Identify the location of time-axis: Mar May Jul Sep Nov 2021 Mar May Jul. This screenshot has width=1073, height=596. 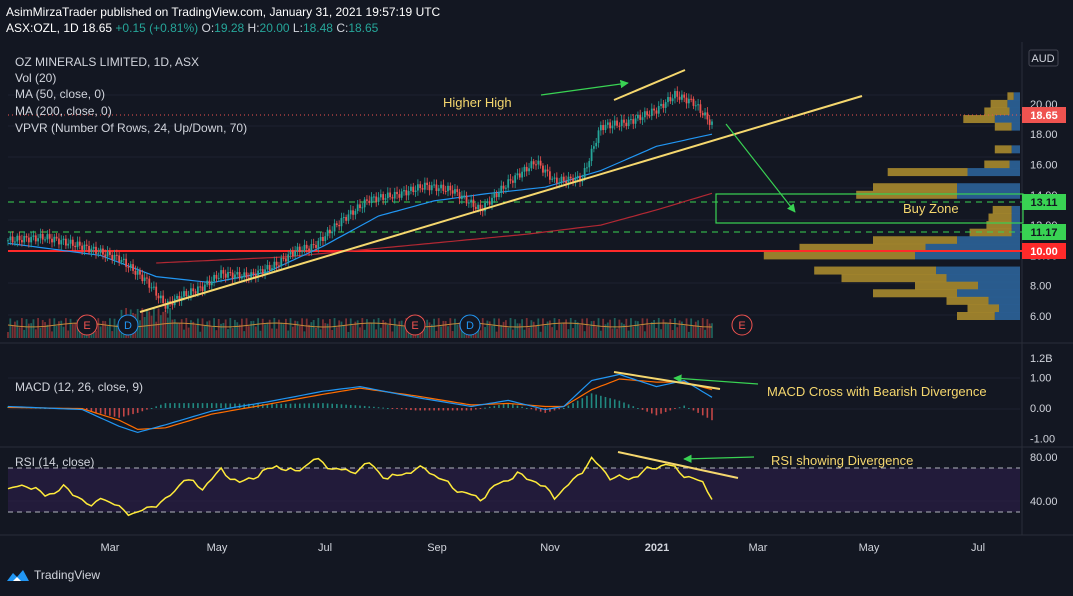
(543, 548).